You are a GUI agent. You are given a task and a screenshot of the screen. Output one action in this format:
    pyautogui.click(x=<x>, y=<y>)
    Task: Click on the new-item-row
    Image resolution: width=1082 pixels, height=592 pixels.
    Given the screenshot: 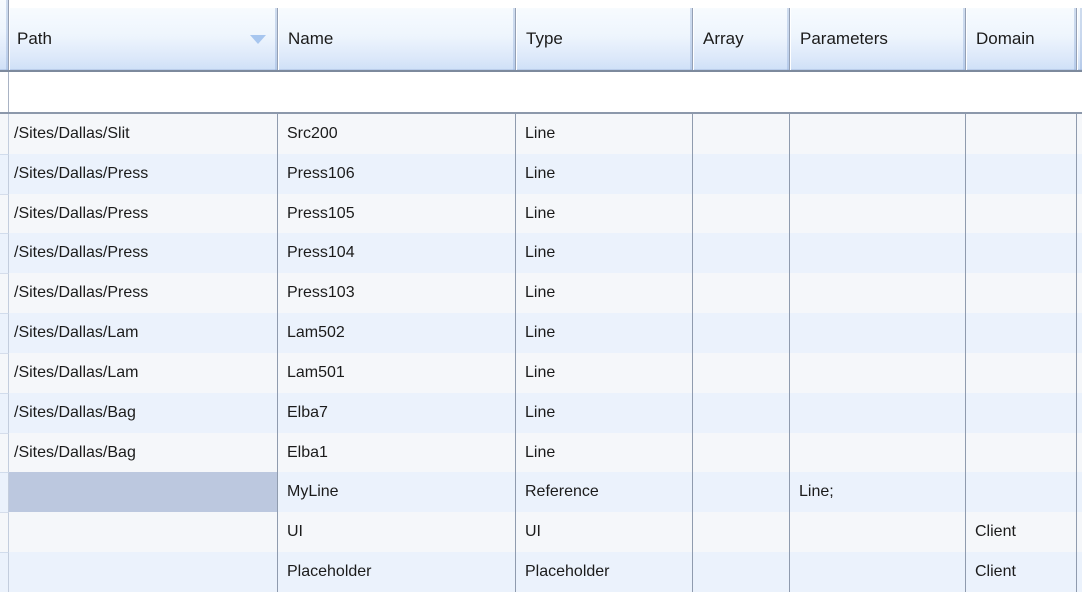 What is the action you would take?
    pyautogui.click(x=541, y=92)
    